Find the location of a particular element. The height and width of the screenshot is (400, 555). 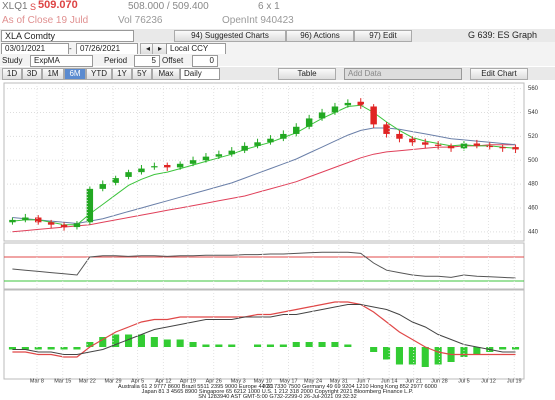

menu-button: 96) Actions is located at coordinates (320, 36).